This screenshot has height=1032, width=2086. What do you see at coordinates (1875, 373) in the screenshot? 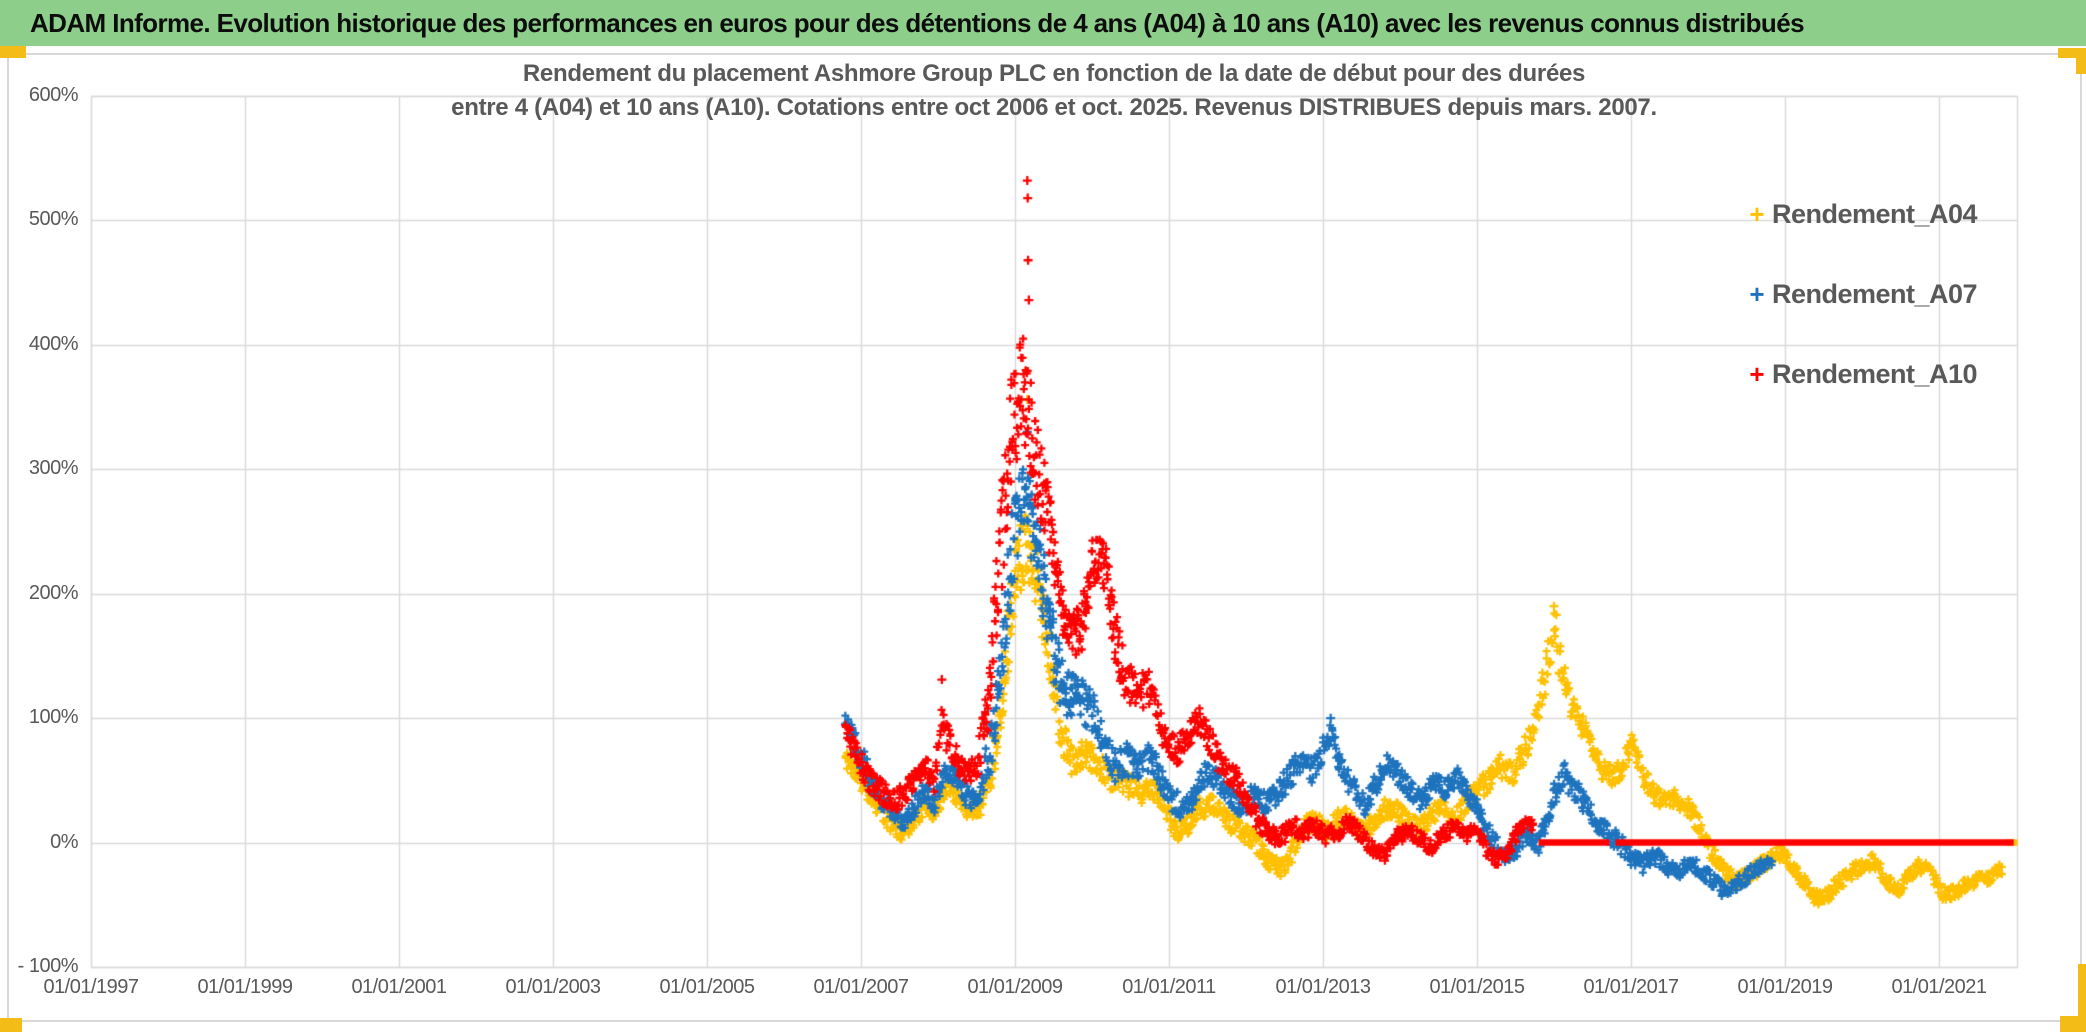
I see `legend-label: Rendement_A10` at bounding box center [1875, 373].